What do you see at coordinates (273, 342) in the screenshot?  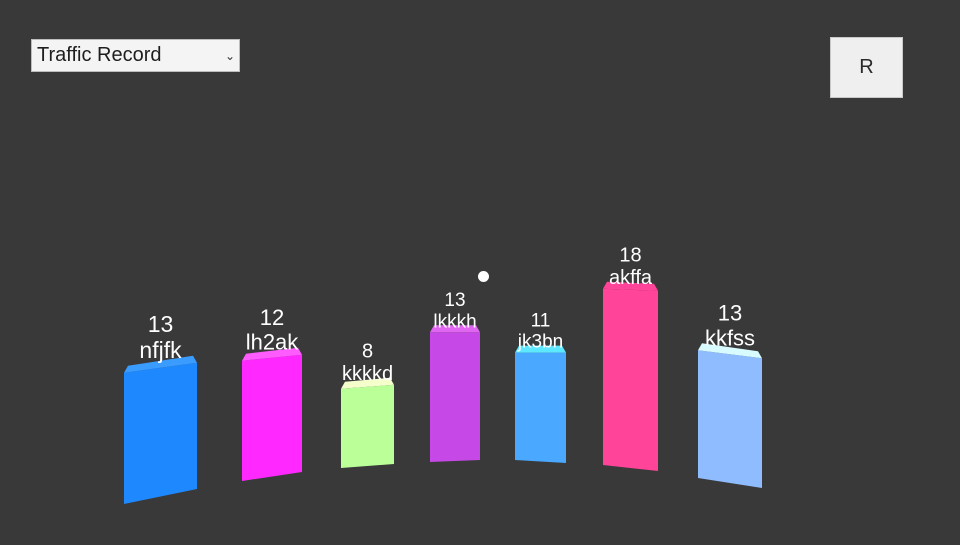 I see `category-label-lh2ak: lh2ak` at bounding box center [273, 342].